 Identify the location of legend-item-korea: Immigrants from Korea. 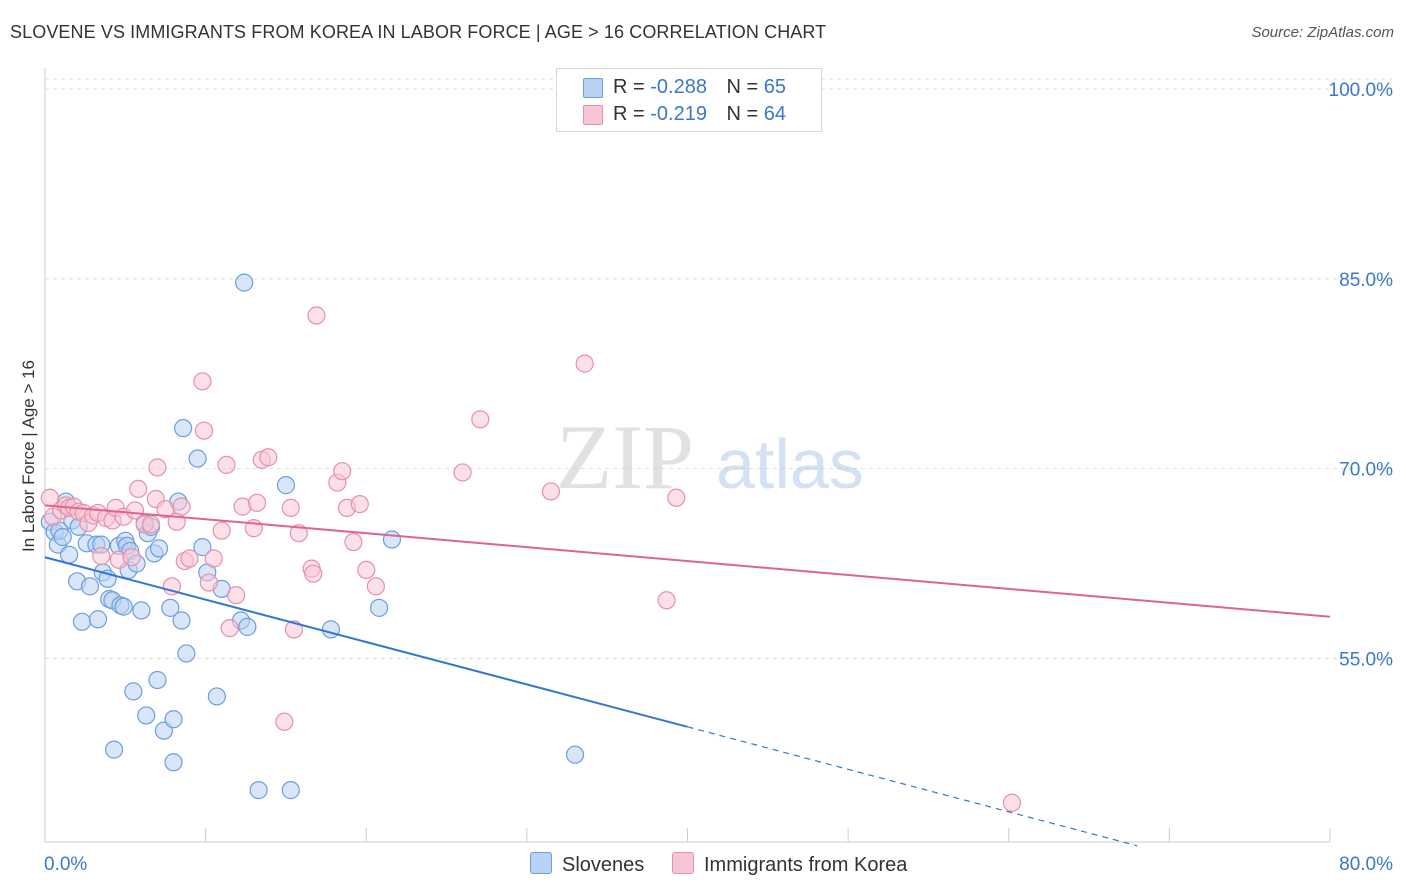
(789, 864).